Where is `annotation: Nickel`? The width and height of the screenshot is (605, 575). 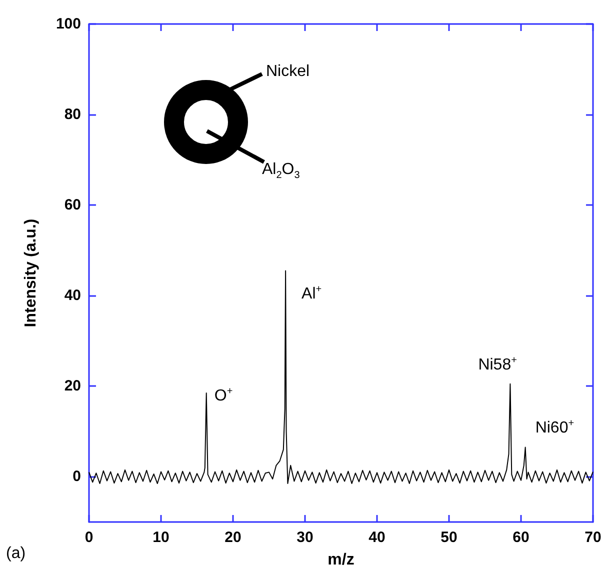
annotation: Nickel is located at coordinates (288, 71).